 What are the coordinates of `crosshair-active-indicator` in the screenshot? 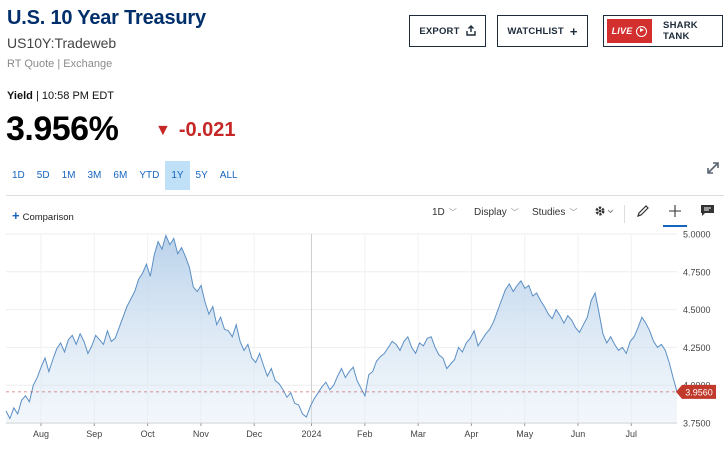 It's located at (675, 226).